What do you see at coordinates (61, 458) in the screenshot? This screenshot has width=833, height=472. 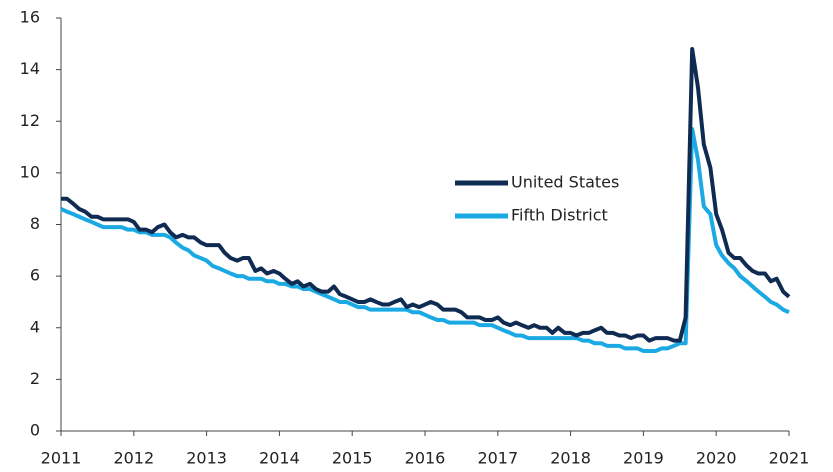 I see `x-tick-label: 2011` at bounding box center [61, 458].